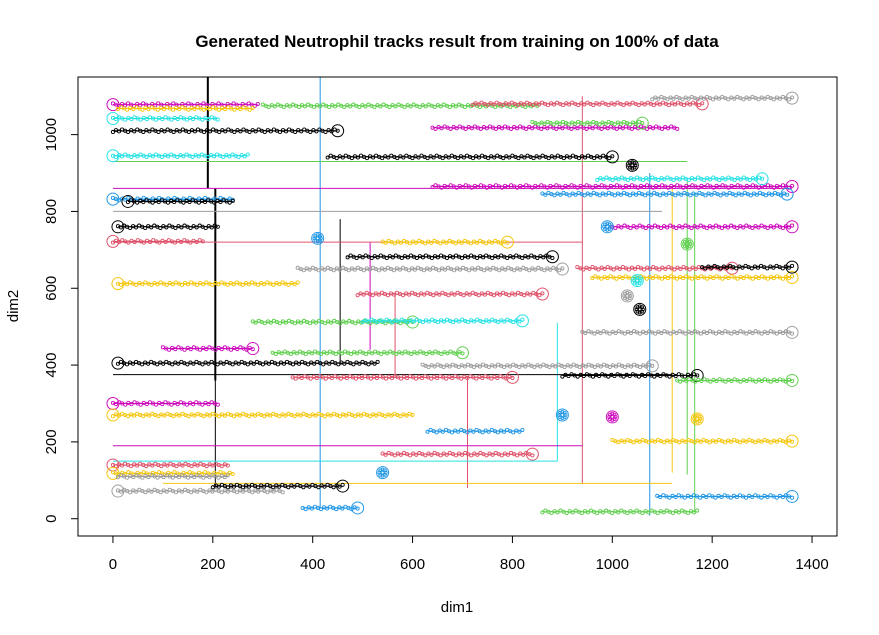 The height and width of the screenshot is (635, 879). What do you see at coordinates (312, 564) in the screenshot?
I see `x-tick-label: 400` at bounding box center [312, 564].